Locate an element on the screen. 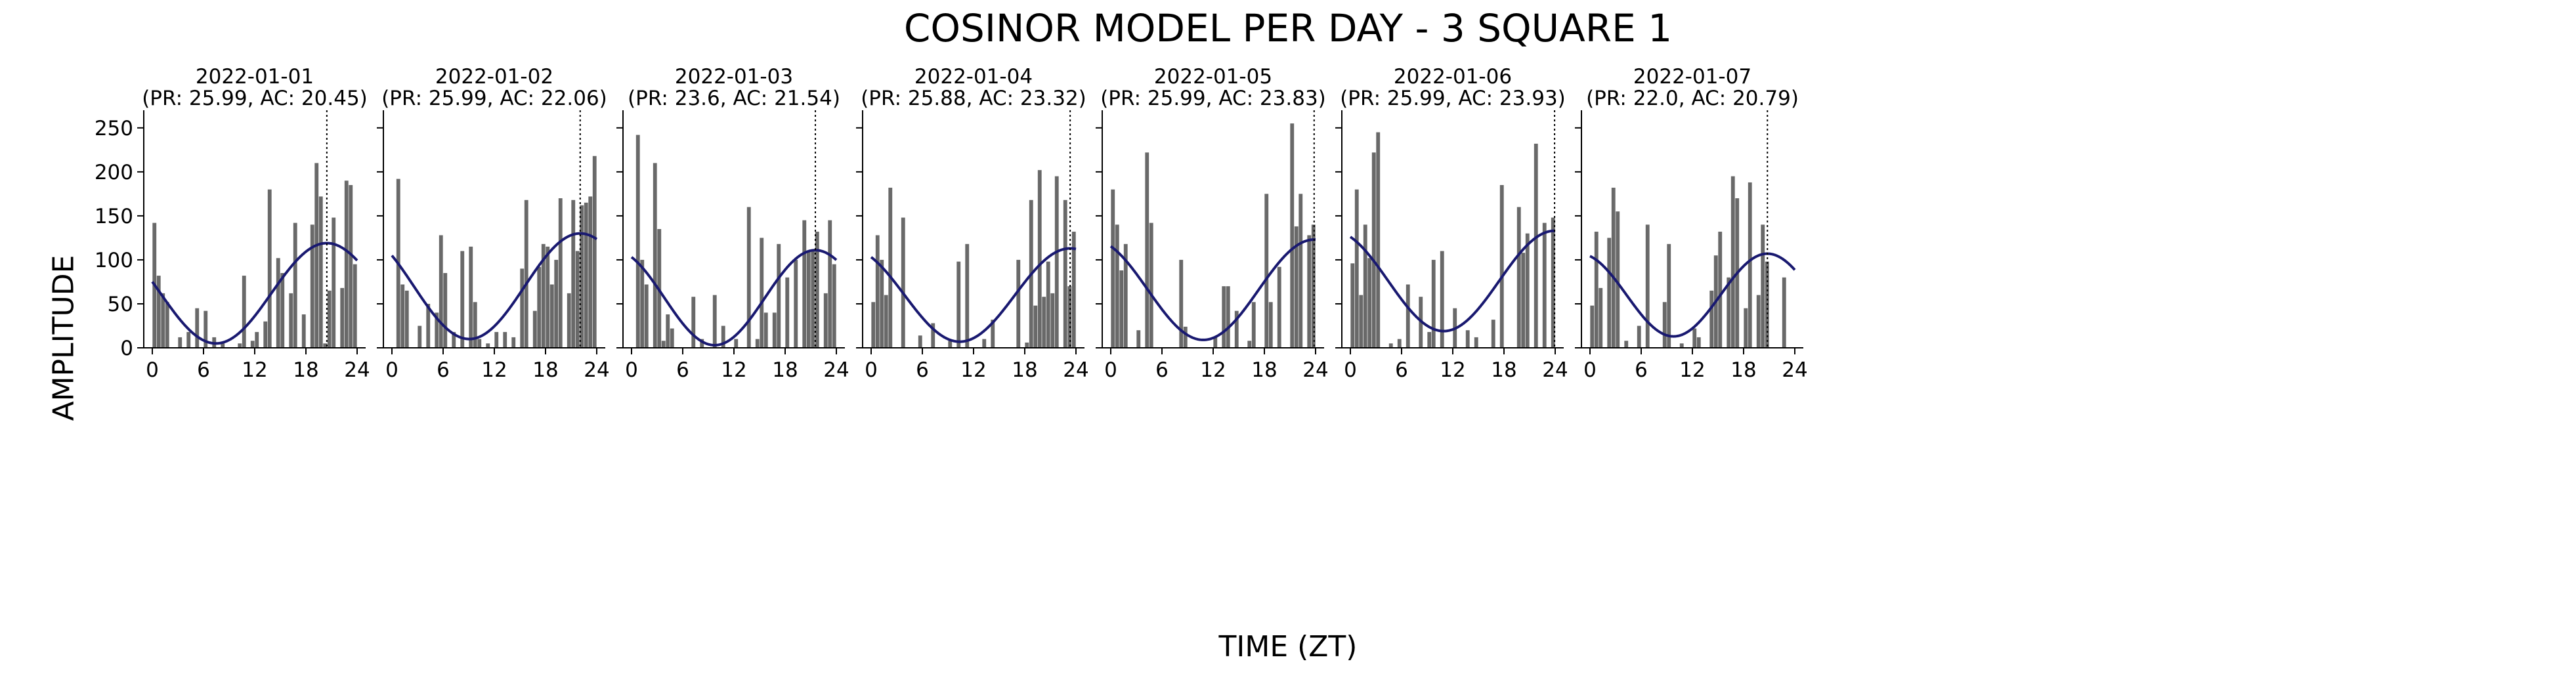  panel-2022-01-03: 0 6 12 18 24 2022-01-03(PR: 23.6, AC: 21.54) is located at coordinates (733, 223).